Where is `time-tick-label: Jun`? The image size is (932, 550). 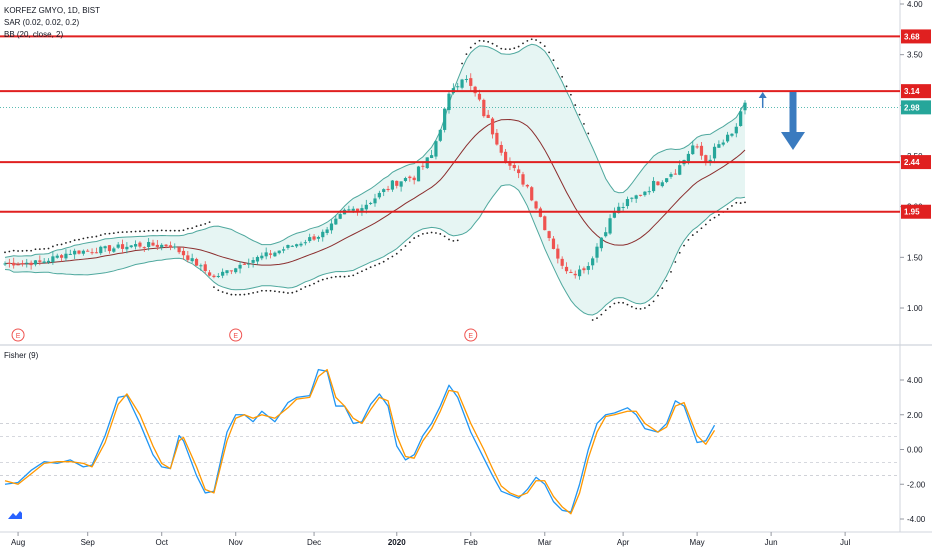
time-tick-label: Jun is located at coordinates (771, 542).